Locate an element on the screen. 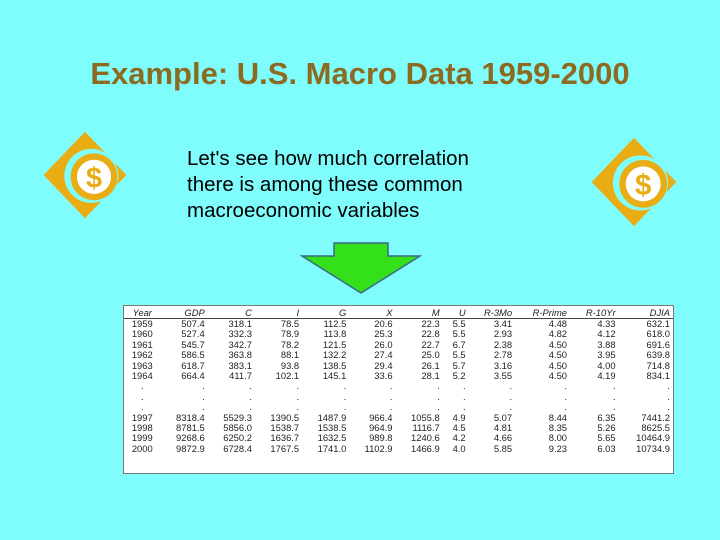 The height and width of the screenshot is (540, 720). table-cell: 342.7 is located at coordinates (240, 344).